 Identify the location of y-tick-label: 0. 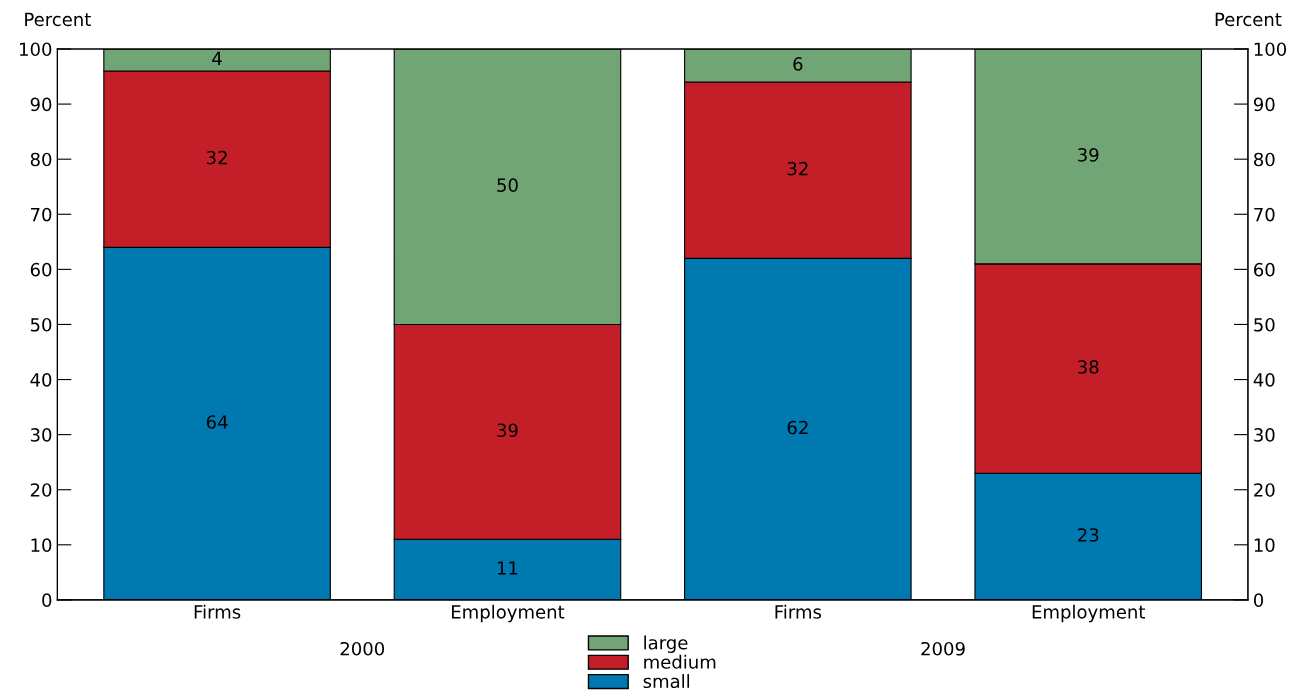
(47, 600).